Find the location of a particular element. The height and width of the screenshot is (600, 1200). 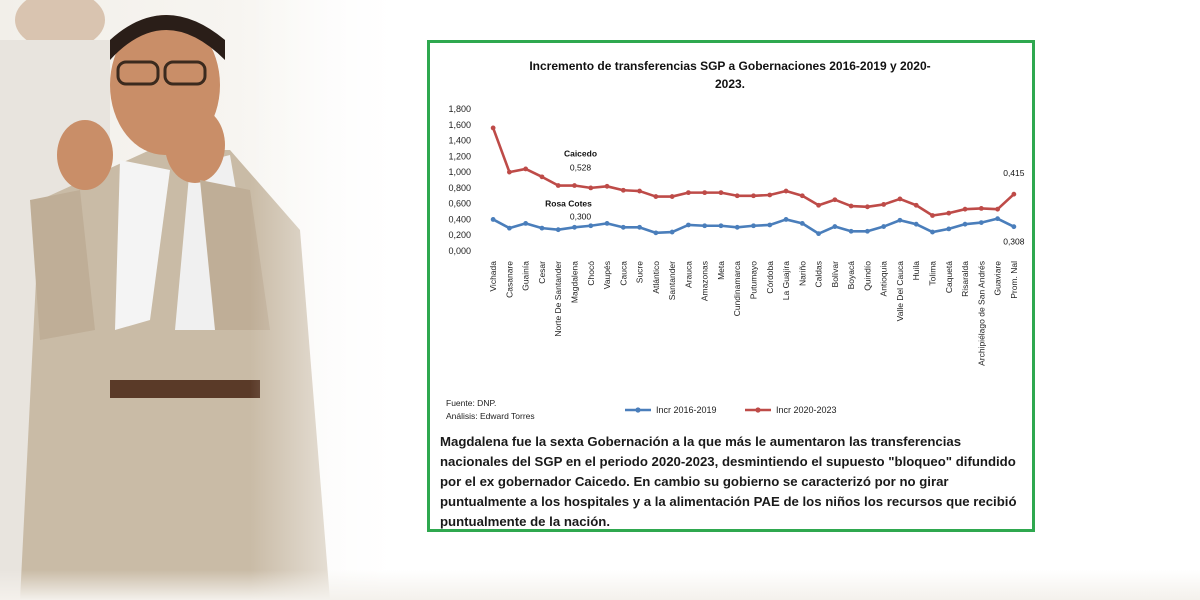

y-tick-label: 0,200 is located at coordinates (459, 235).